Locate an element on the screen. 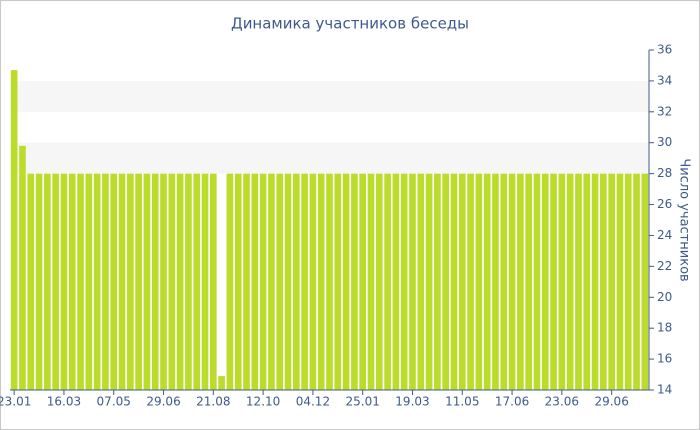 This screenshot has height=430, width=700. y-tick-label: 18 is located at coordinates (664, 328).